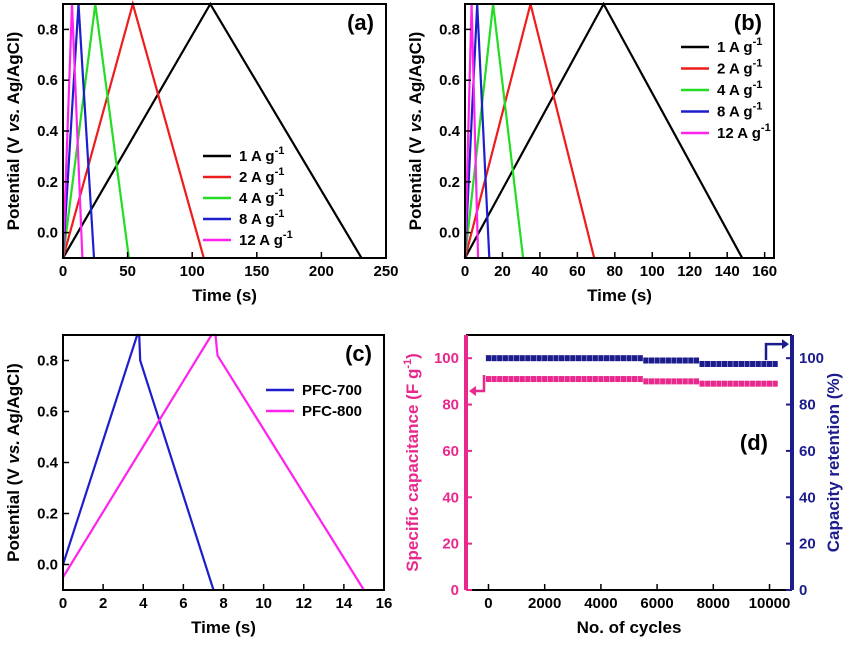 Image resolution: width=857 pixels, height=648 pixels. What do you see at coordinates (263, 603) in the screenshot?
I see `x-tick-label: 10` at bounding box center [263, 603].